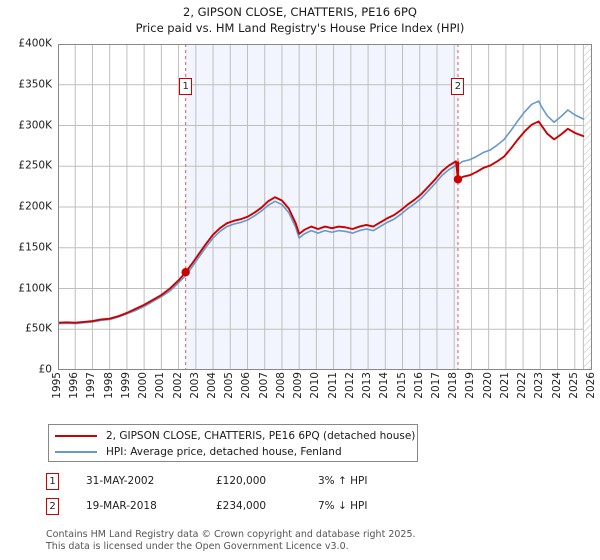  I want to click on x-axis-tick: 2015, so click(401, 385).